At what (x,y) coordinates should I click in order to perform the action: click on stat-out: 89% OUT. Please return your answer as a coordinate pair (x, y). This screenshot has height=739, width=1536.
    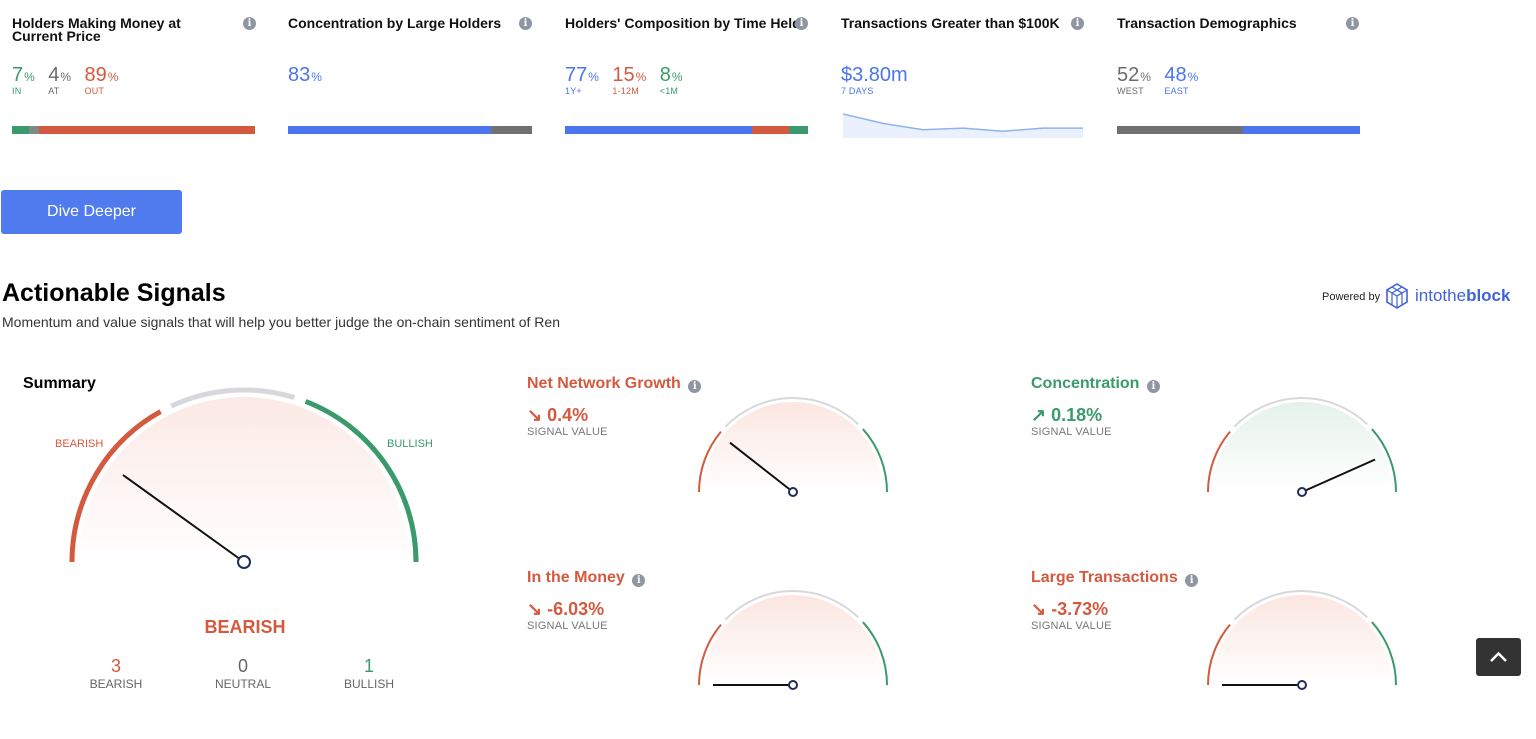
    Looking at the image, I should click on (101, 80).